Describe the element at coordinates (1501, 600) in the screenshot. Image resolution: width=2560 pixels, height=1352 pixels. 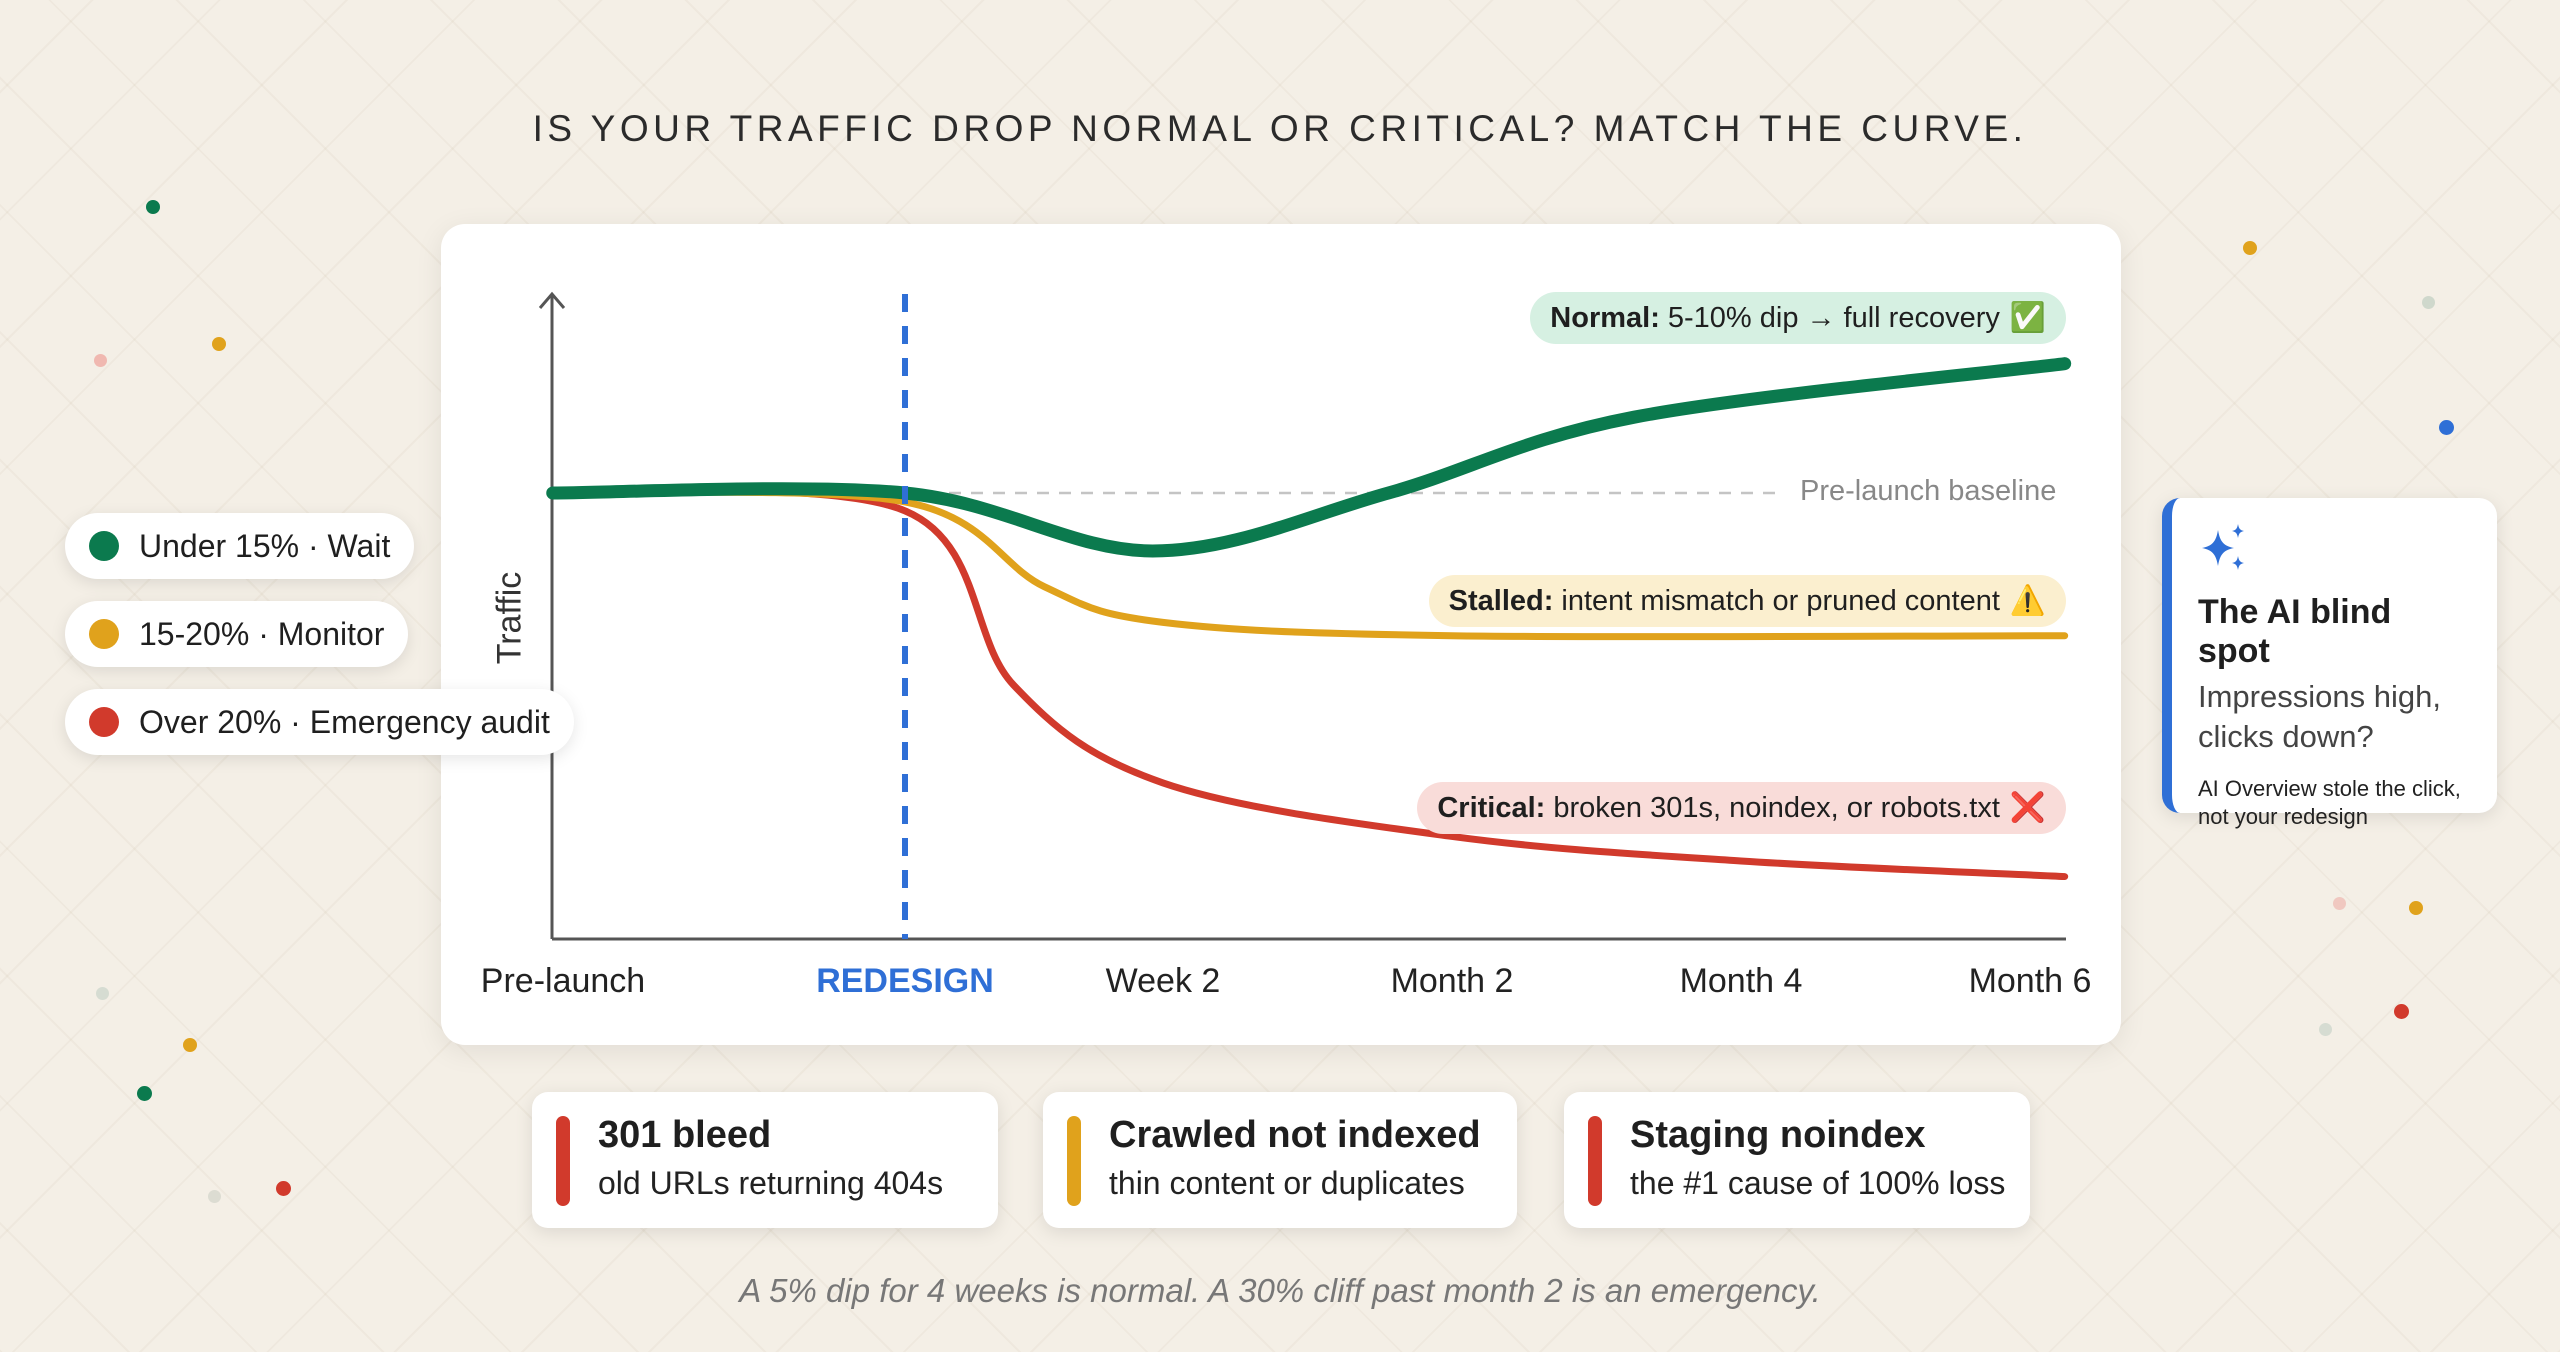
I see `annotation-bold: Stalled:` at that location.